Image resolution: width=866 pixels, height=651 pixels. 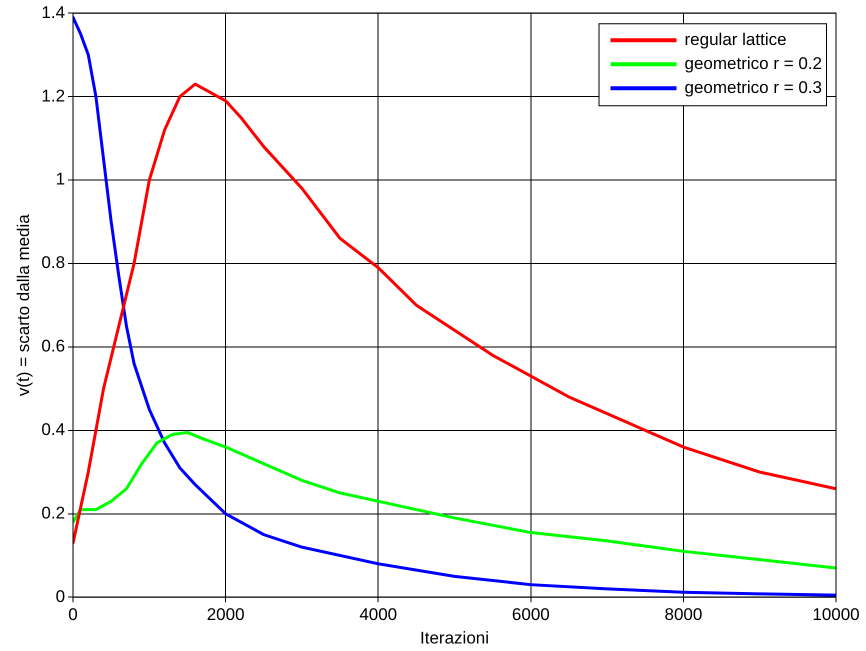 I want to click on y-axis-title: v(t) = scarto dalla media, so click(x=23, y=305).